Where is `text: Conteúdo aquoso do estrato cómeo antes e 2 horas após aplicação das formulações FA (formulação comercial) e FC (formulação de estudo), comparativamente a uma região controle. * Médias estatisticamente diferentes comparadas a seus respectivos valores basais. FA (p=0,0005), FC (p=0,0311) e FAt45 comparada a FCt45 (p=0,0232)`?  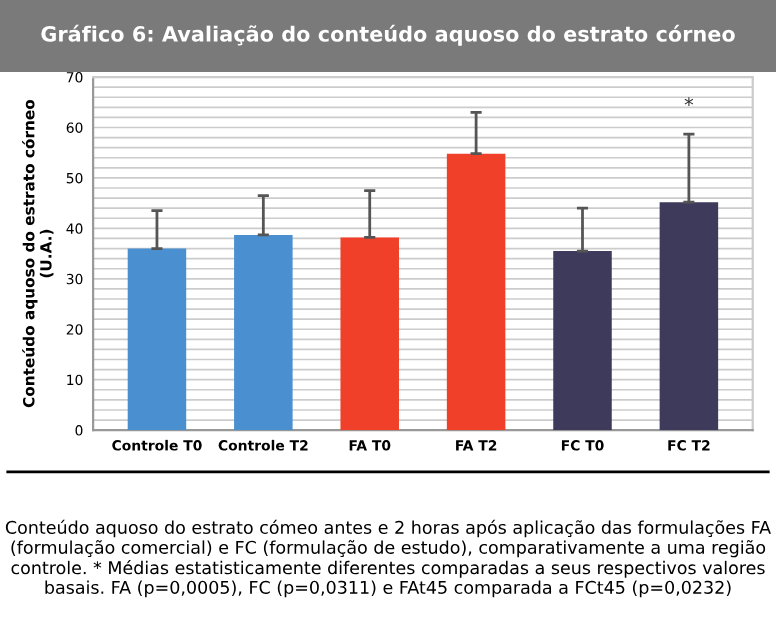
text: Conteúdo aquoso do estrato cómeo antes e 2 horas após aplicação das formulações FA (formulação comercial) e FC (formulação de estudo), comparativamente a uma região controle. * Médias estatisticamente diferentes comparadas a seus respectivos valores basais. FA (p=0,0005), FC (p=0,0311) e FAt45 comparada a FCt45 (p=0,0232) is located at coordinates (388, 558).